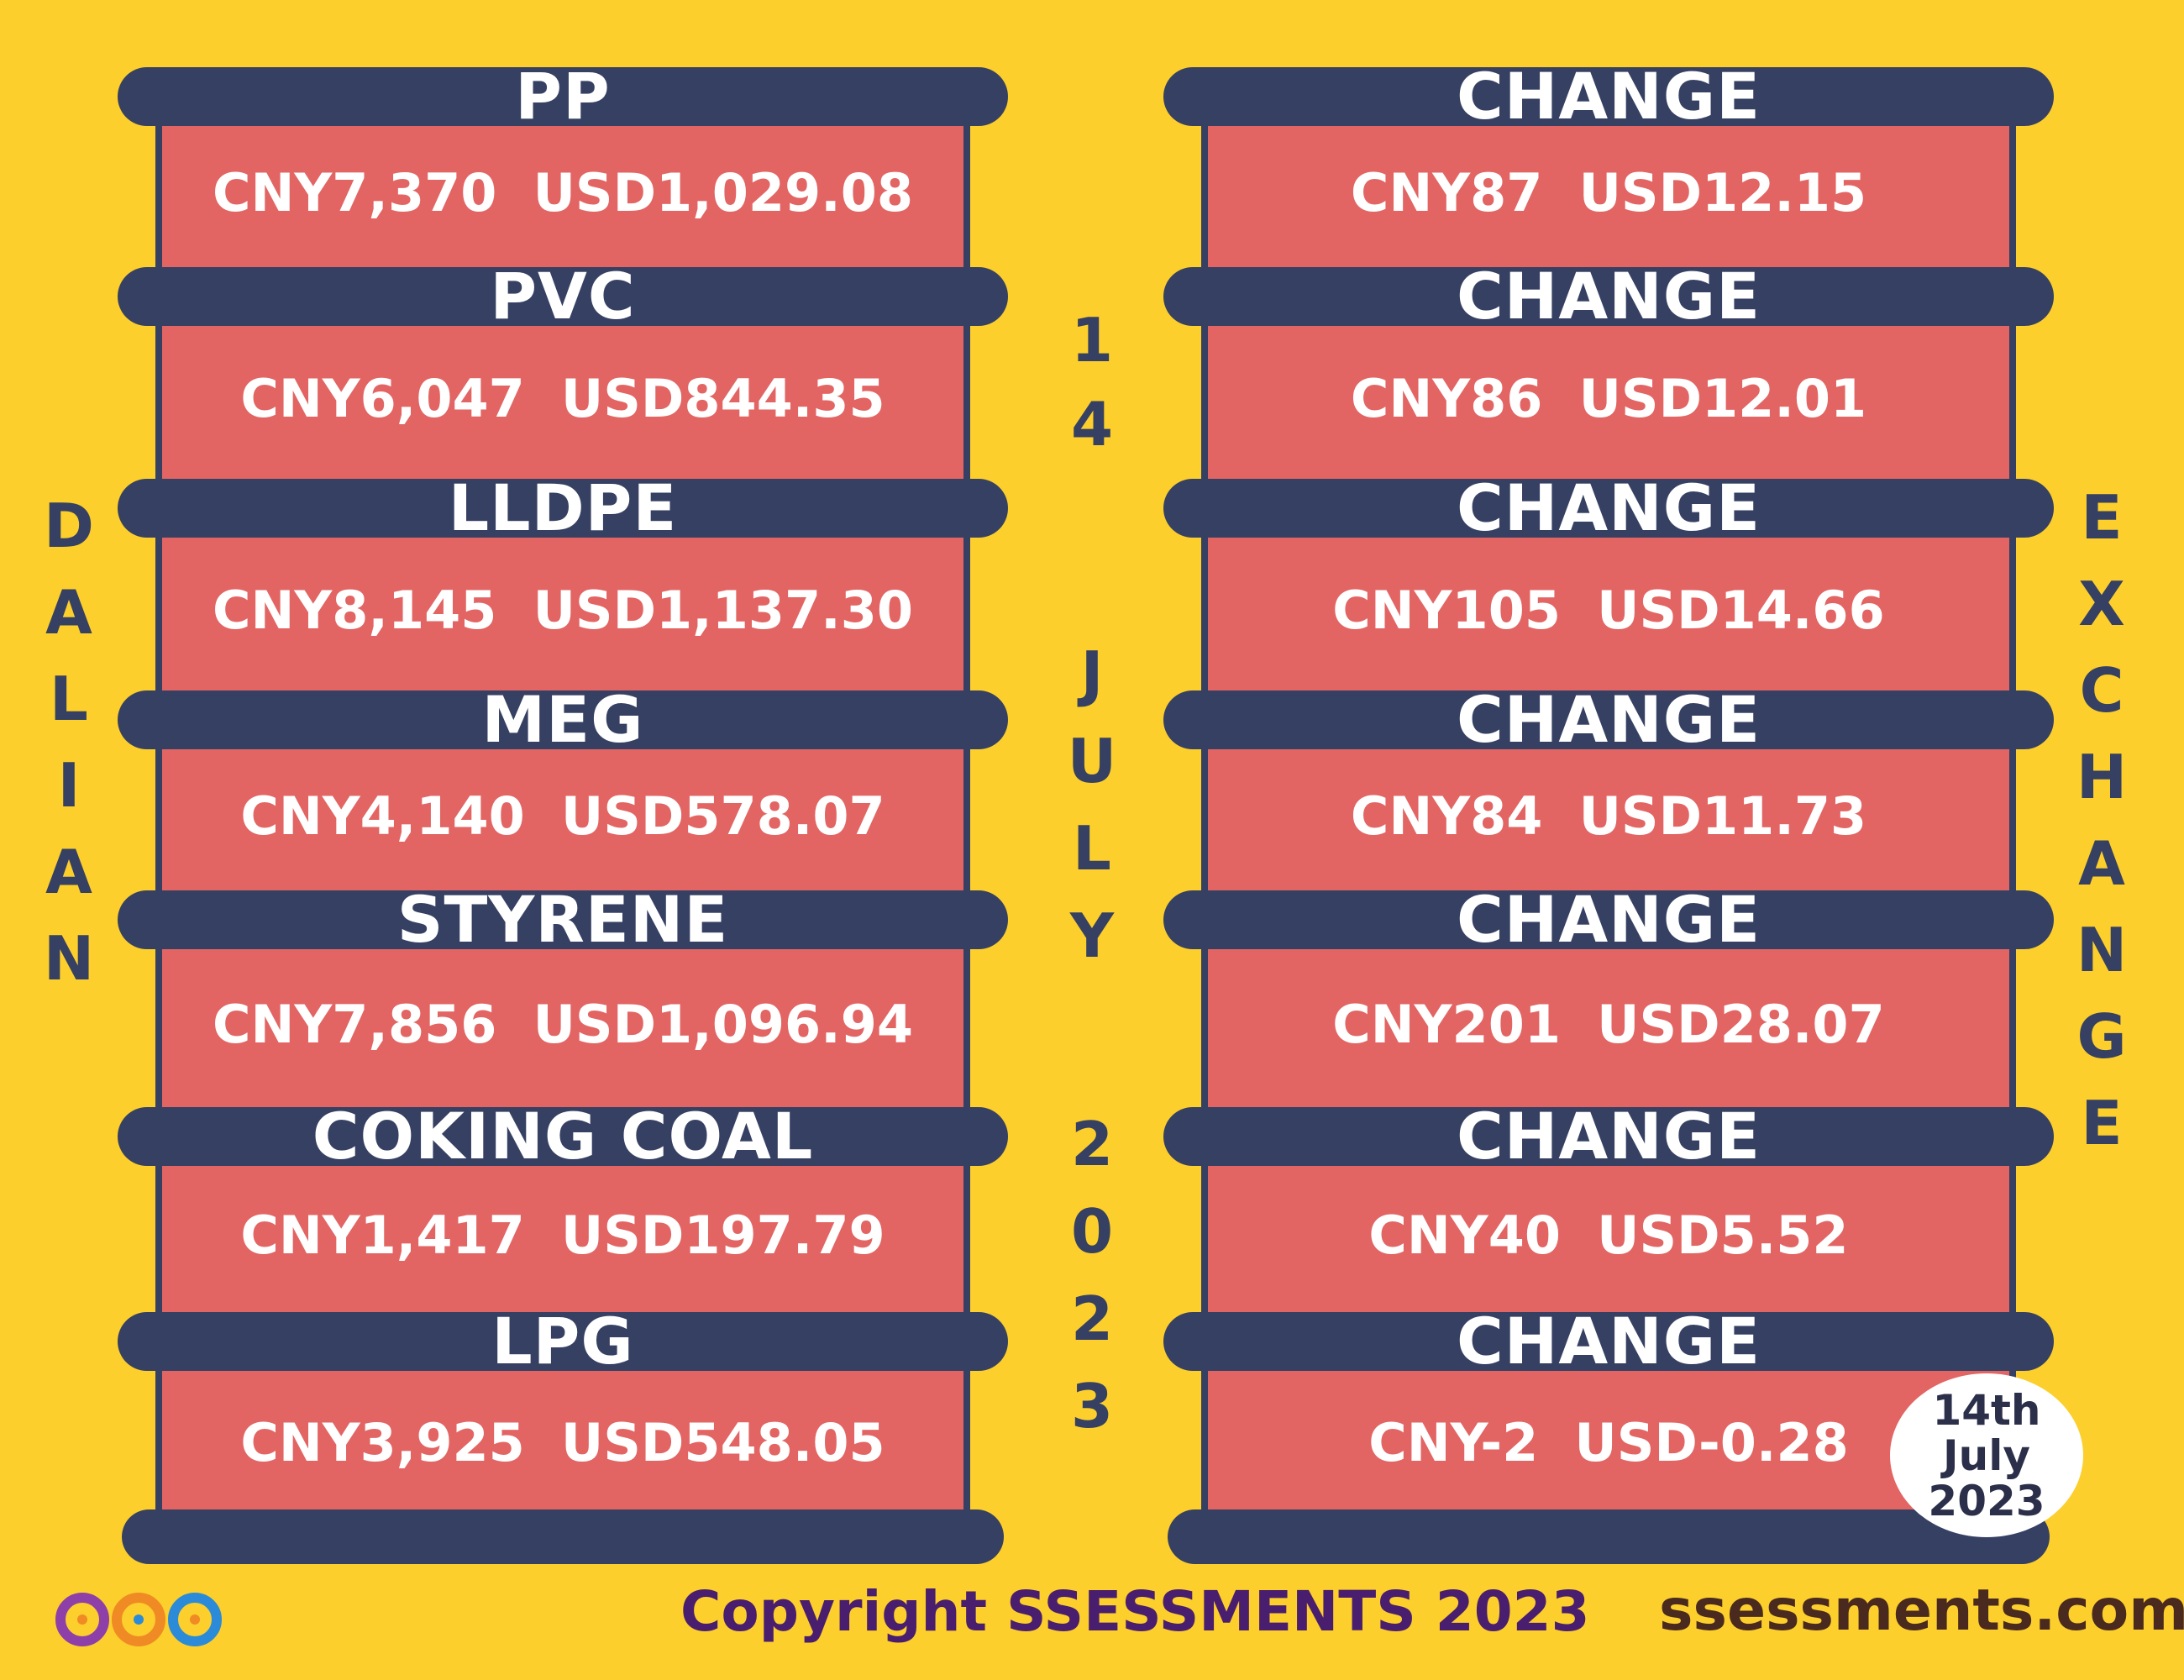 The height and width of the screenshot is (1680, 2184). I want to click on footer-site-link: ssessments.com, so click(1921, 1611).